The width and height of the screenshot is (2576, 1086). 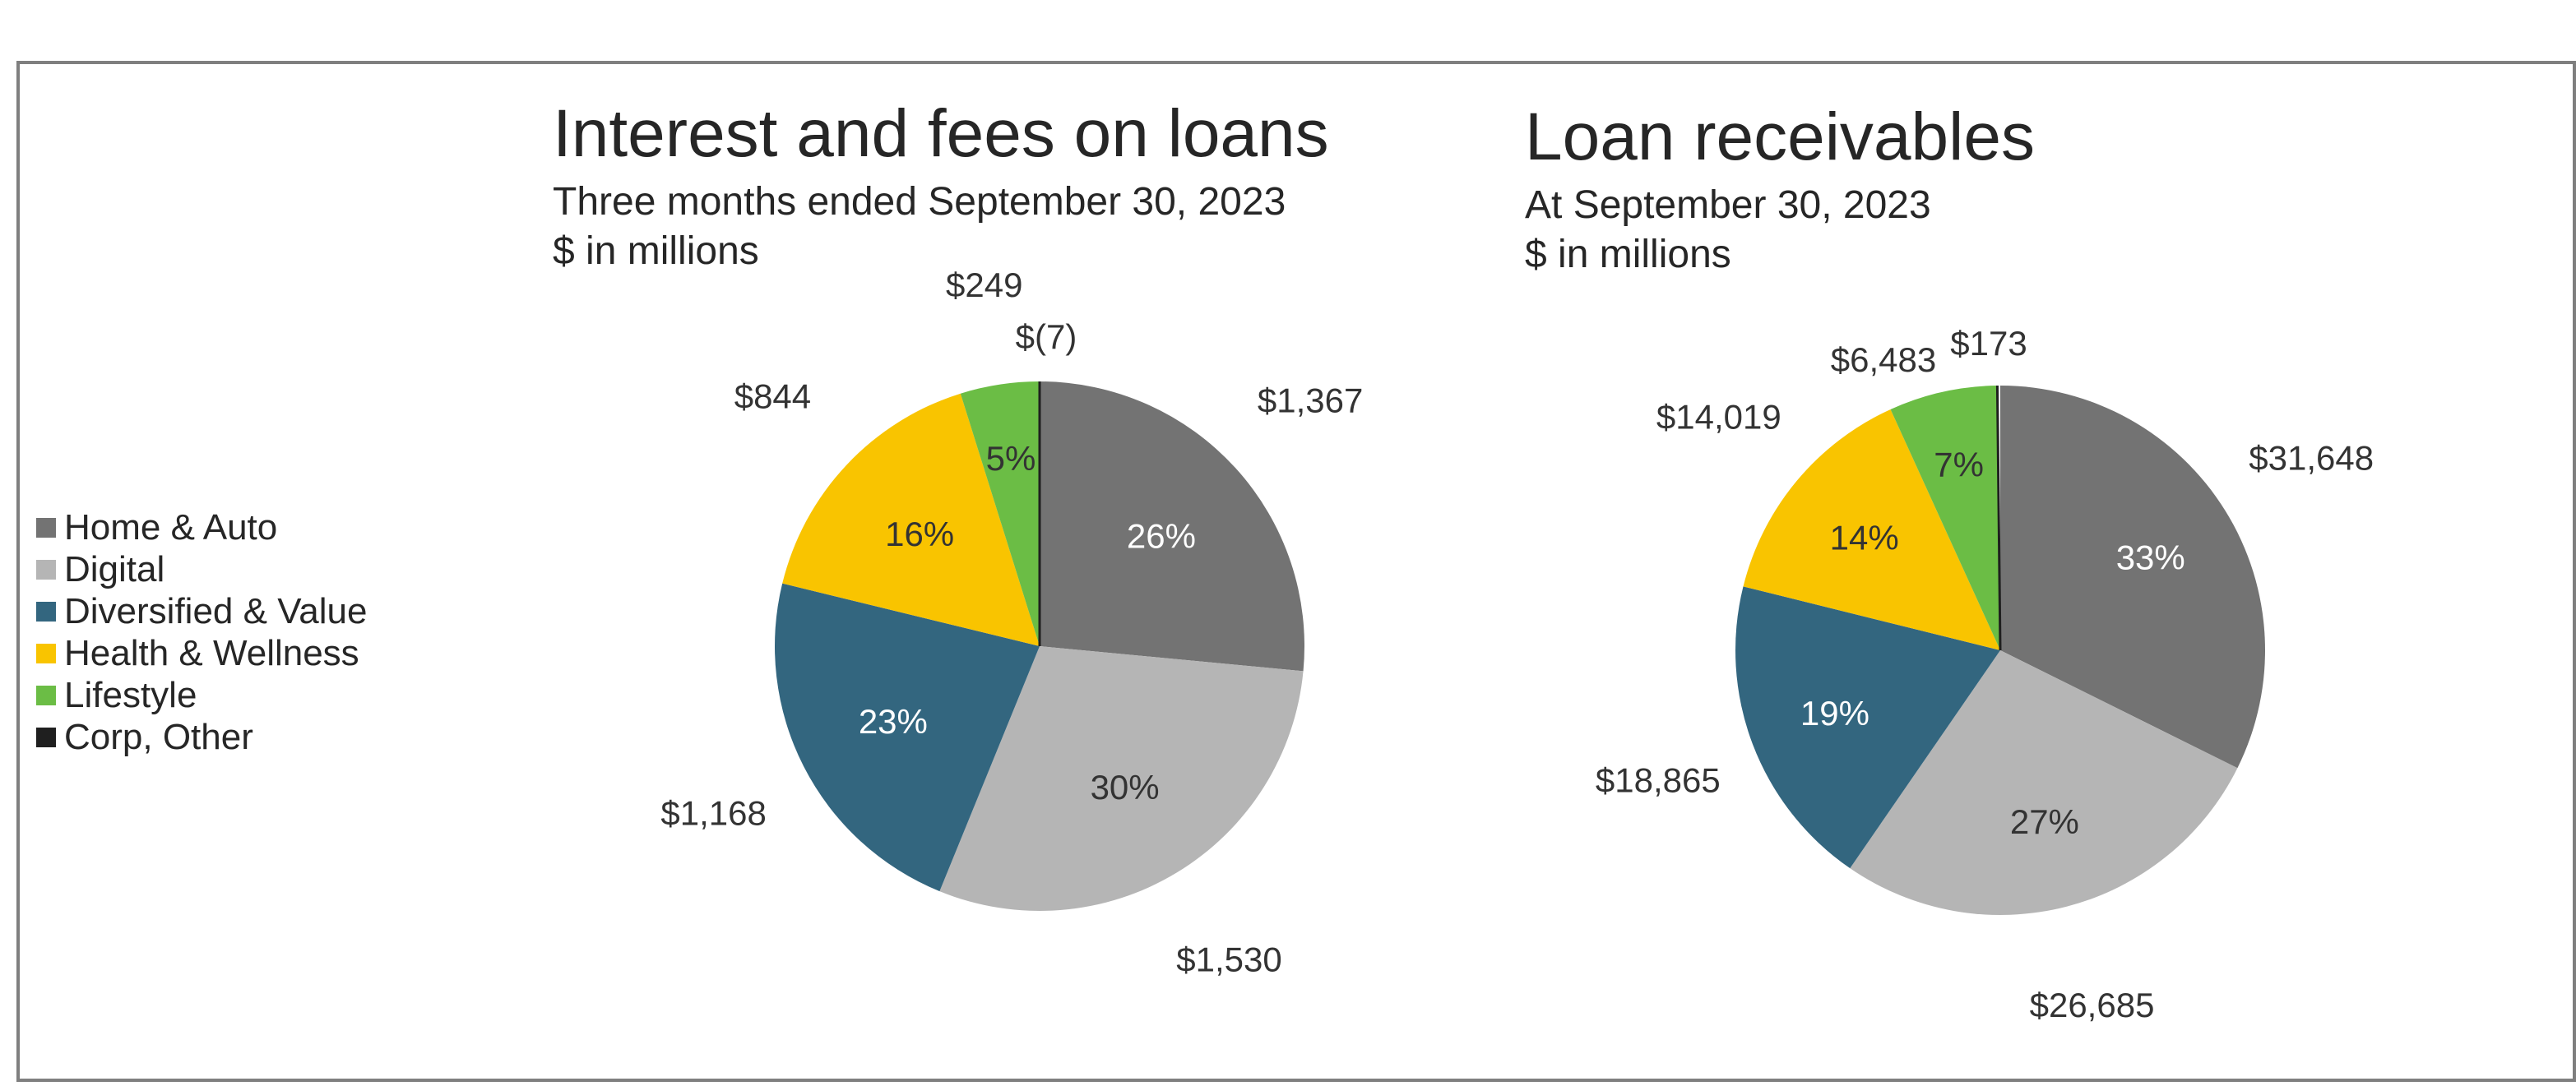 I want to click on pie-value-label: $1,367, so click(x=1311, y=400).